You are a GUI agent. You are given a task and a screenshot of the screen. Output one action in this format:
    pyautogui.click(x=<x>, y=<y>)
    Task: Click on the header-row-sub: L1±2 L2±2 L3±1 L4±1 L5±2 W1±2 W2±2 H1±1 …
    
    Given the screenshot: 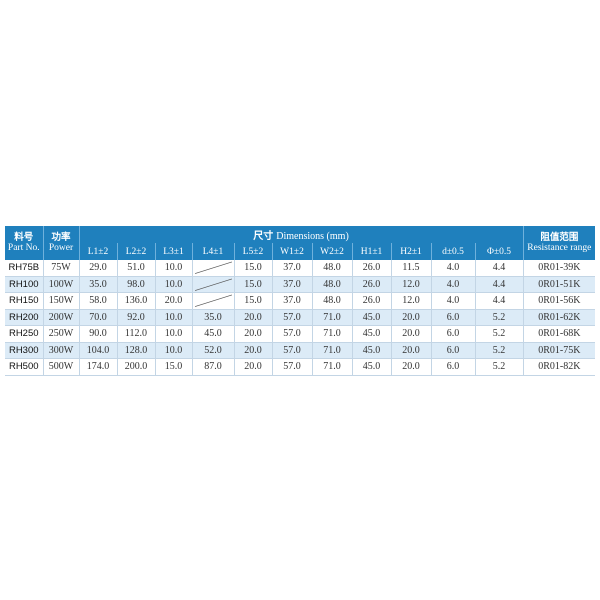 What is the action you would take?
    pyautogui.click(x=300, y=251)
    